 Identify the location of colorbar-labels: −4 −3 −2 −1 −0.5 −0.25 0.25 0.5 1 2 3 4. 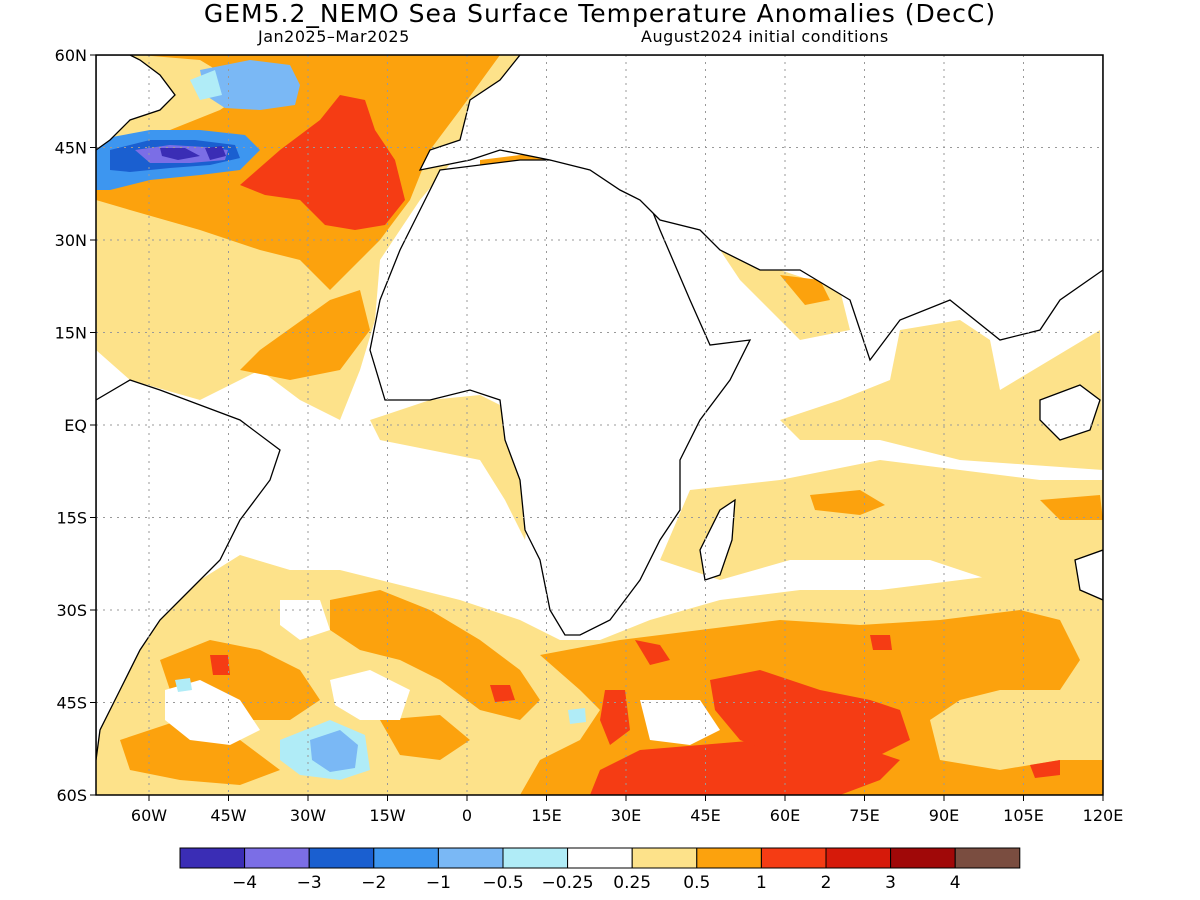
(596, 883).